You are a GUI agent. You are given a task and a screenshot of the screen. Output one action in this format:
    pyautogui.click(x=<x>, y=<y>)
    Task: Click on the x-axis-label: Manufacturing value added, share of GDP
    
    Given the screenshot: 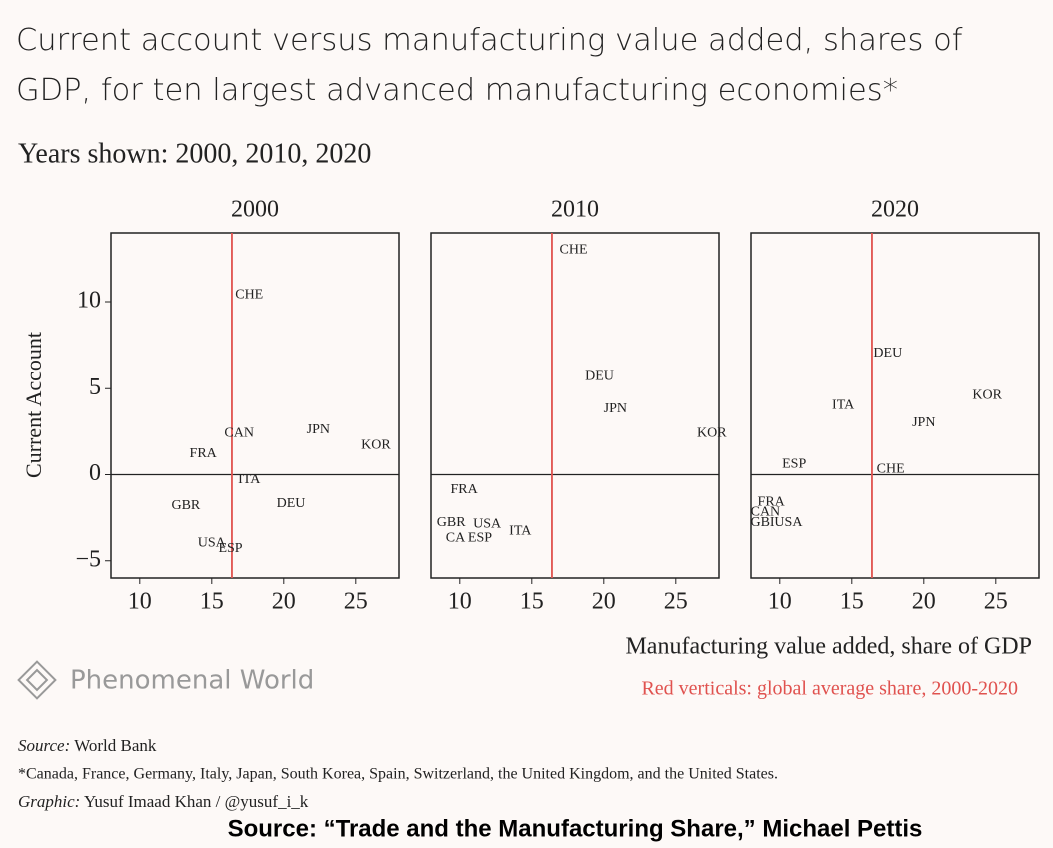 What is the action you would take?
    pyautogui.click(x=828, y=647)
    